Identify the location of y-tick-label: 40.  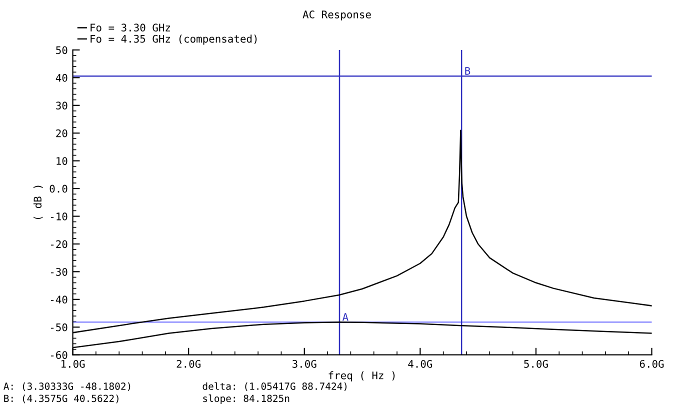
(62, 78).